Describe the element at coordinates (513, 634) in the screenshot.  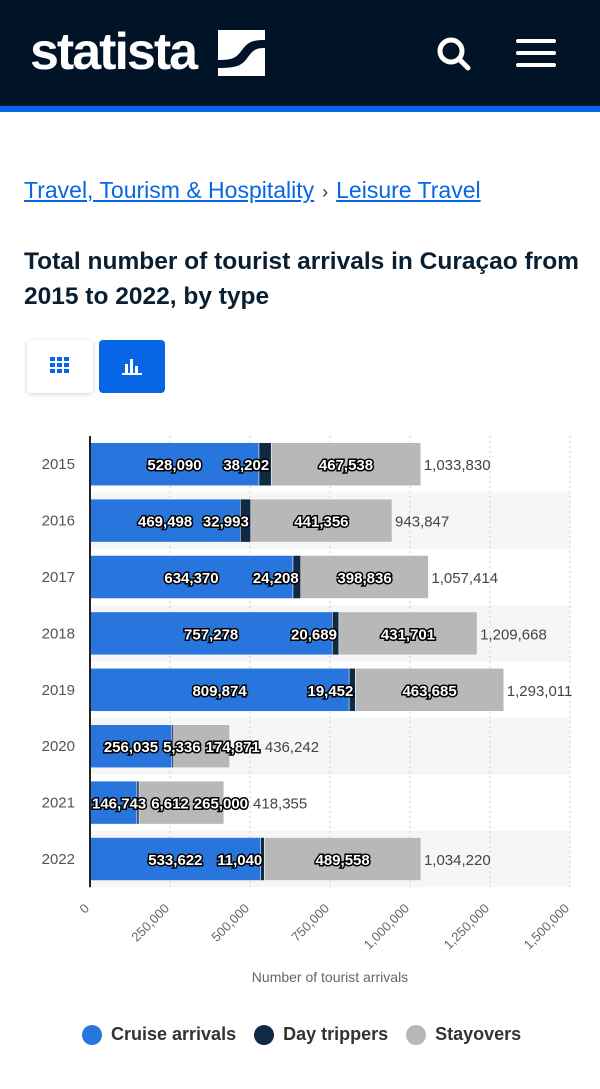
I see `total-label: 1,209,668` at that location.